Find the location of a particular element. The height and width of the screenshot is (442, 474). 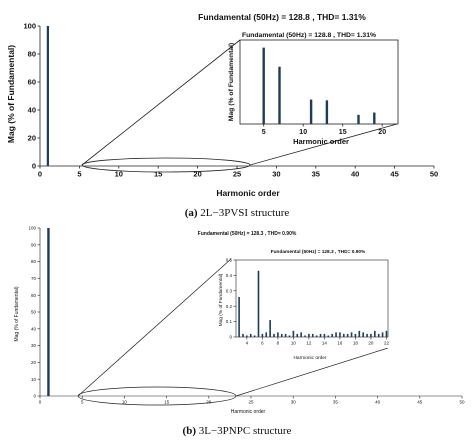

panel-b-main-x-tick-label: 50 is located at coordinates (462, 402).